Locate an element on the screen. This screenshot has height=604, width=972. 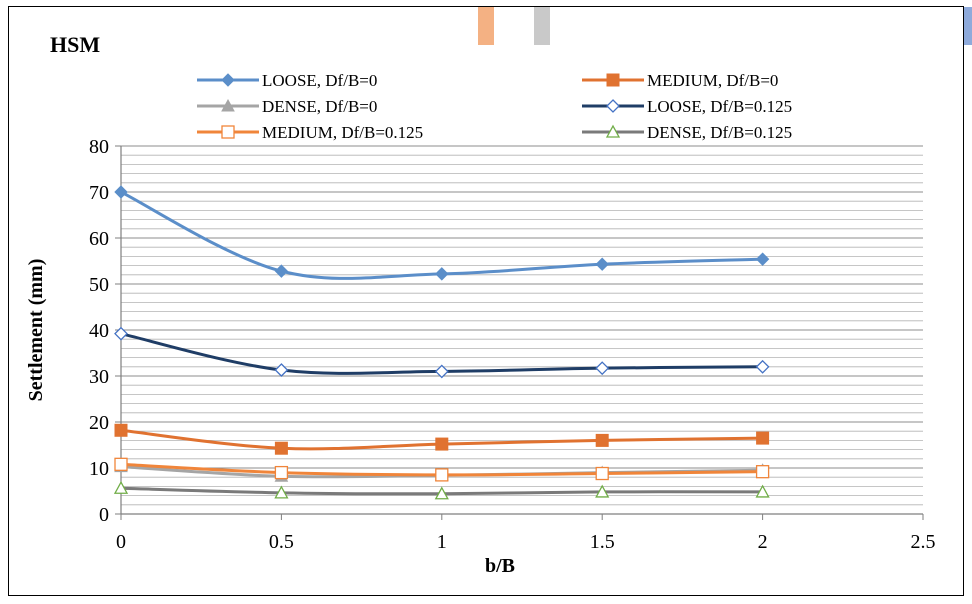
x-tick-label: 2 is located at coordinates (763, 542).